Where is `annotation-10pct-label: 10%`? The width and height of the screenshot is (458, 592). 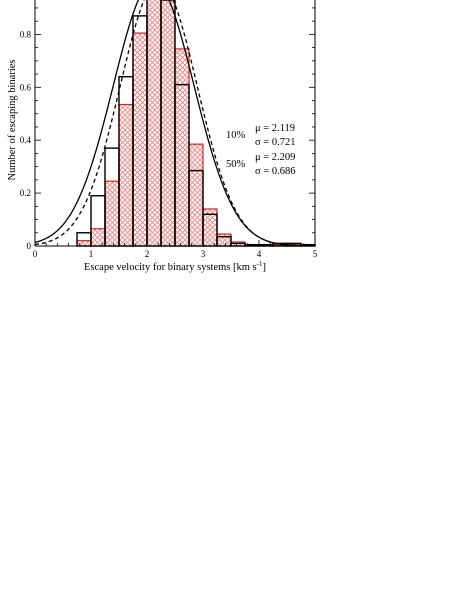 annotation-10pct-label: 10% is located at coordinates (236, 135).